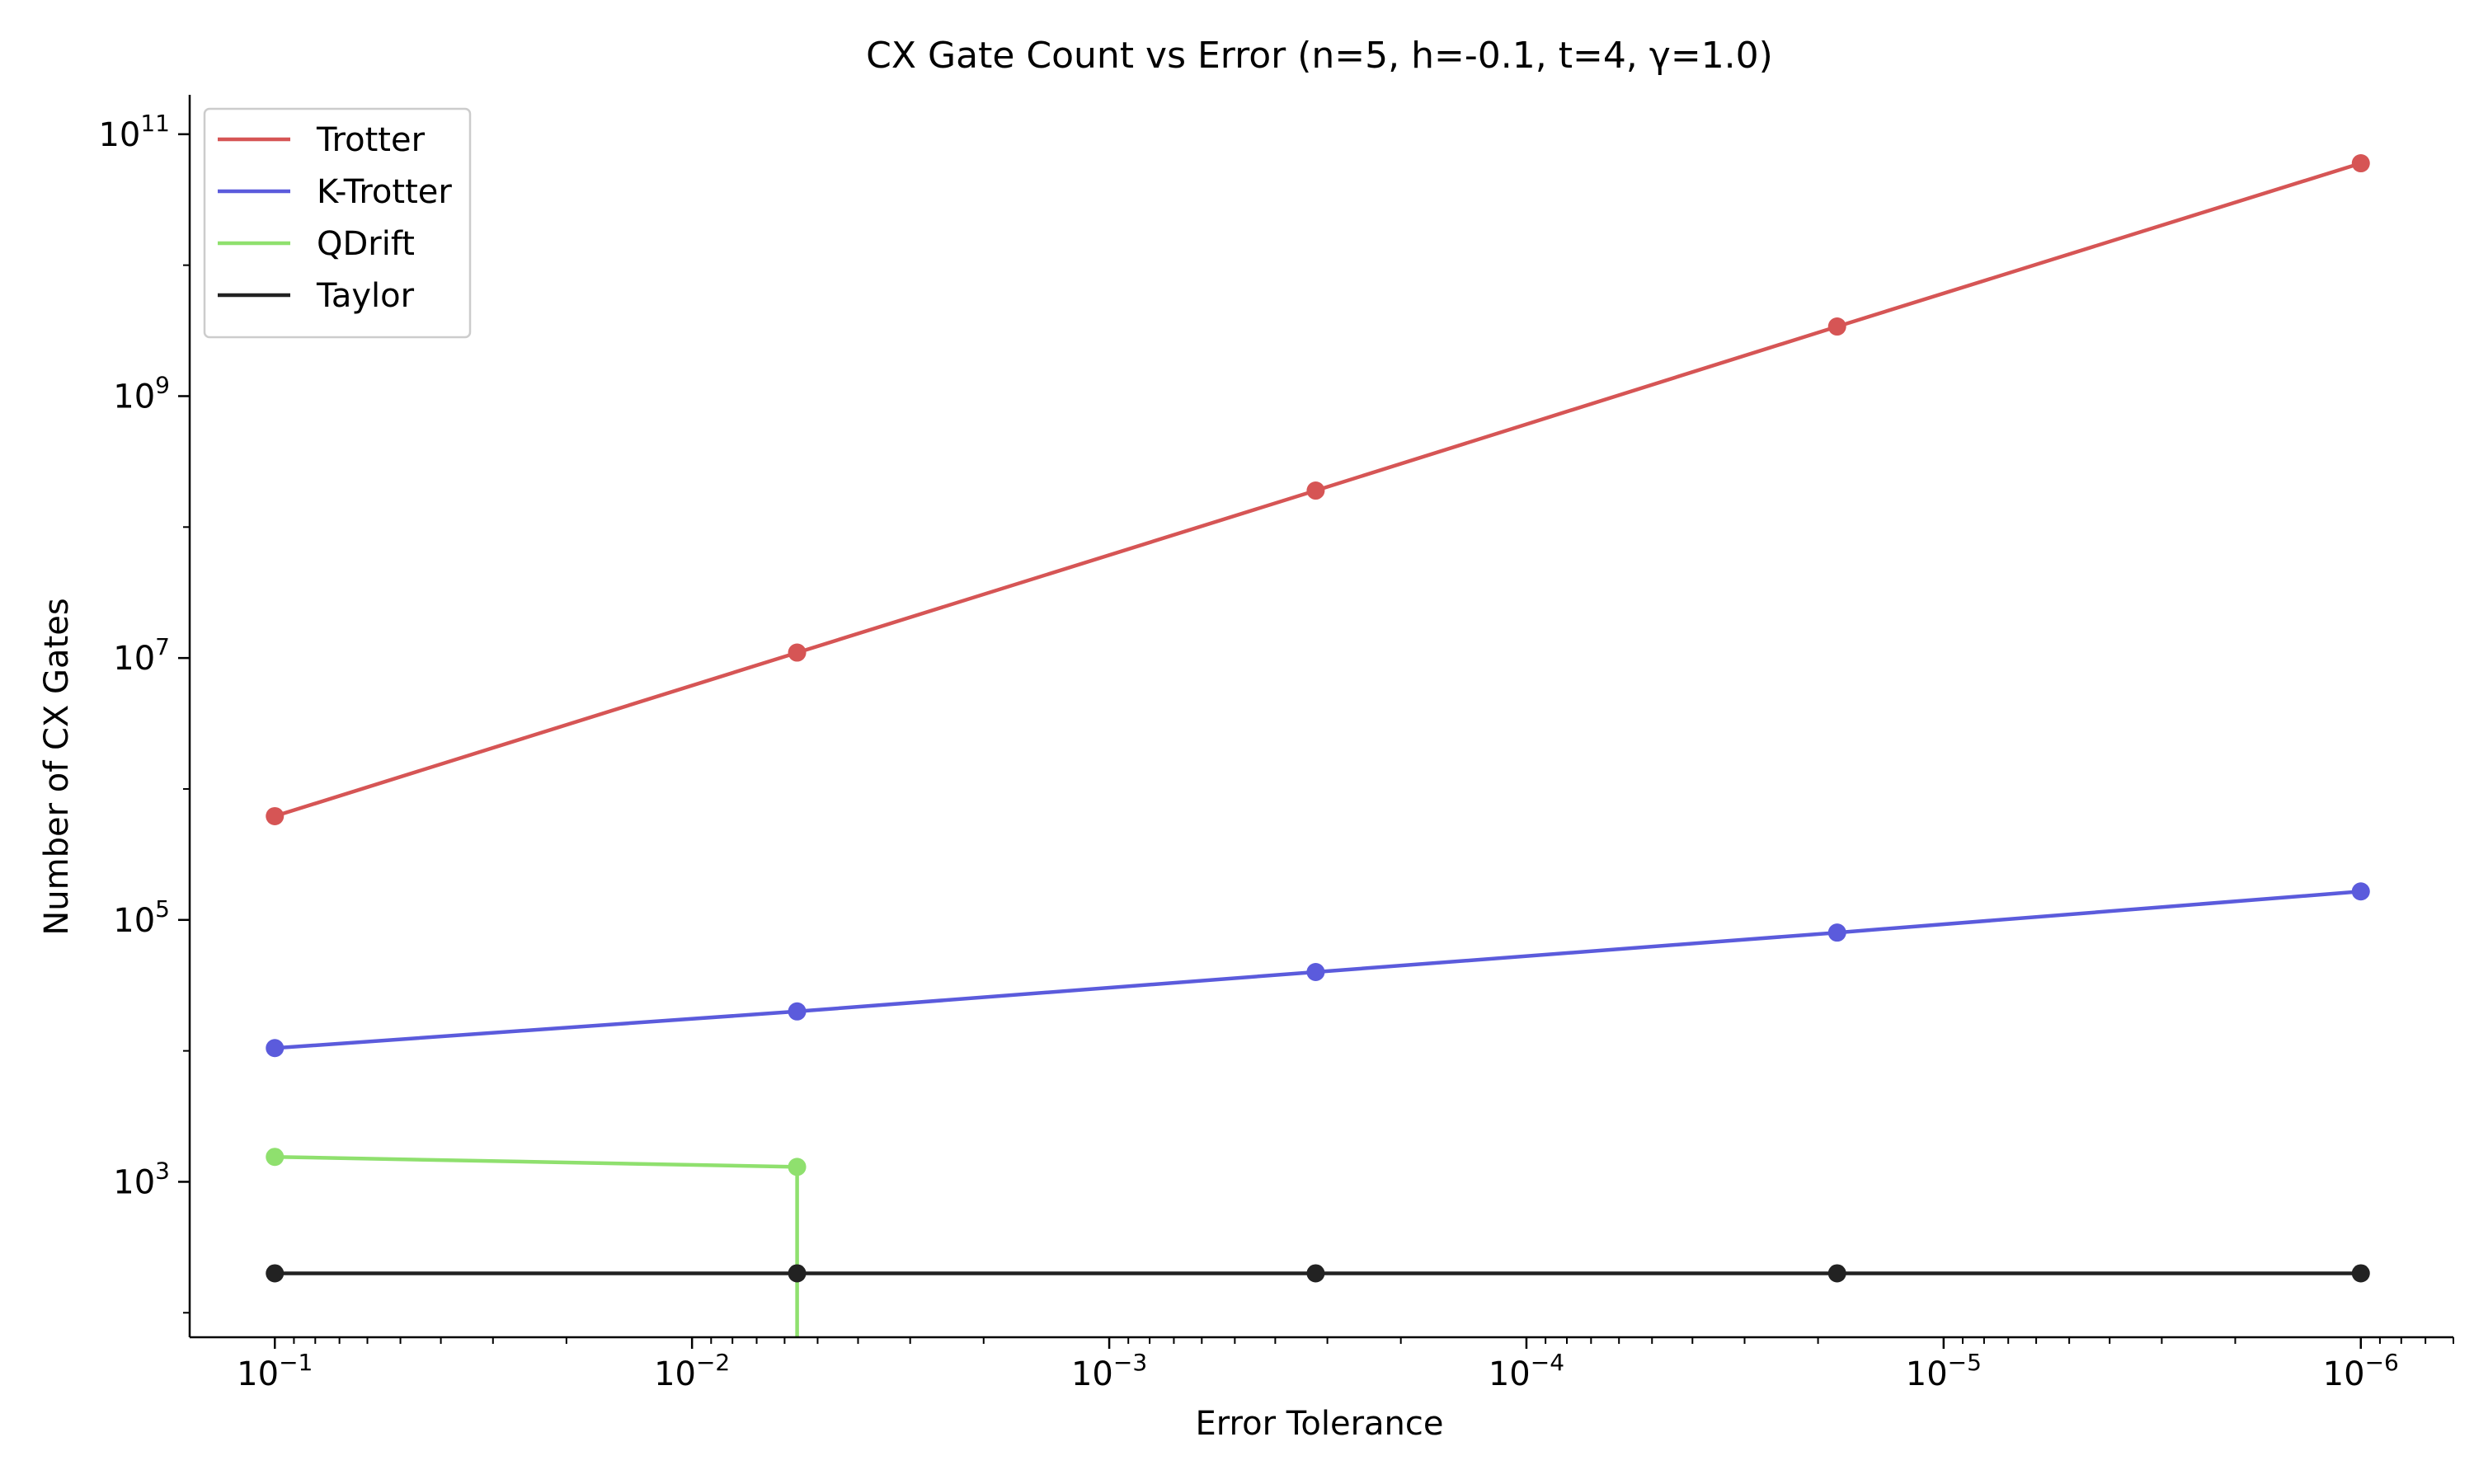  I want to click on y-axis-label: Number of CX Gates, so click(57, 766).